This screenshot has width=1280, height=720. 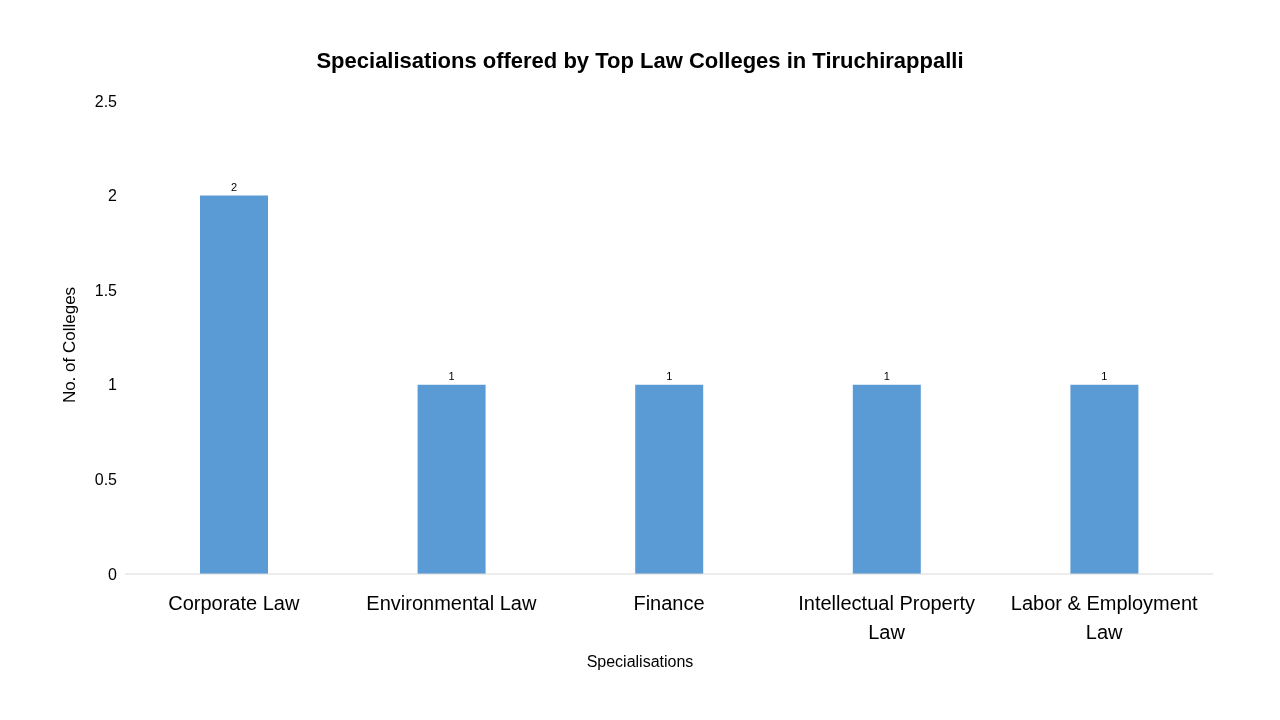 What do you see at coordinates (113, 196) in the screenshot?
I see `y-tick-label: 2` at bounding box center [113, 196].